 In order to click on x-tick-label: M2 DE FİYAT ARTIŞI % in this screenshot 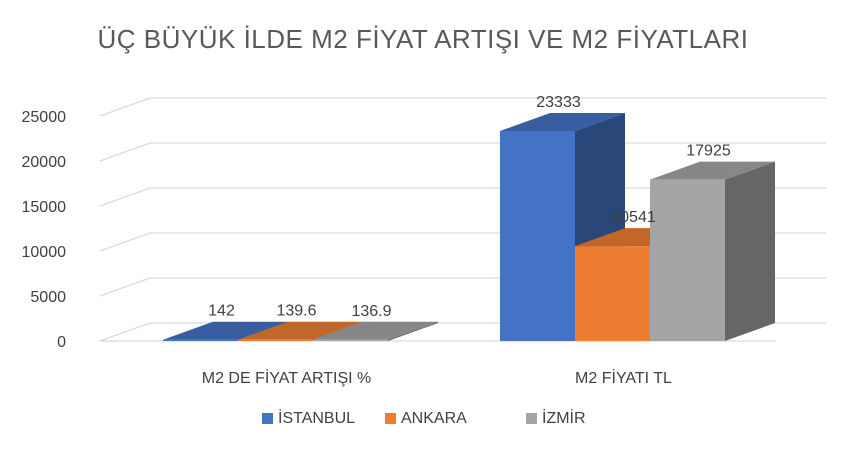, I will do `click(287, 377)`.